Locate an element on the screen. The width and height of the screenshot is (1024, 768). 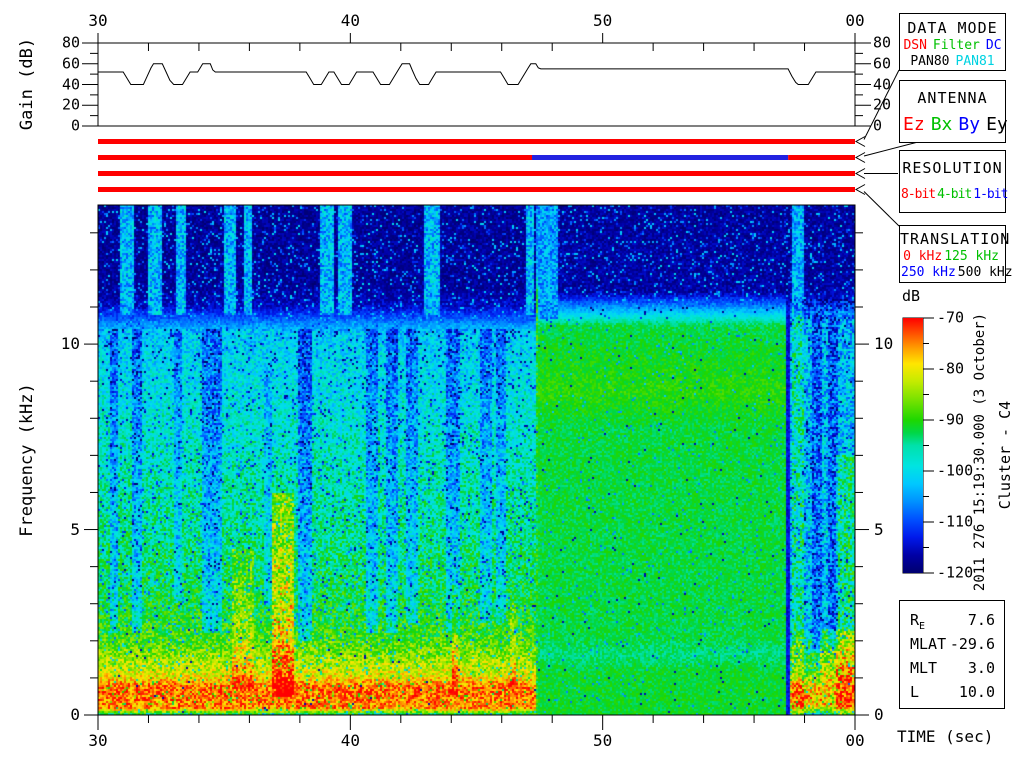
resolution-options: 8-bit 4-bit 1-bit is located at coordinates (954, 194).